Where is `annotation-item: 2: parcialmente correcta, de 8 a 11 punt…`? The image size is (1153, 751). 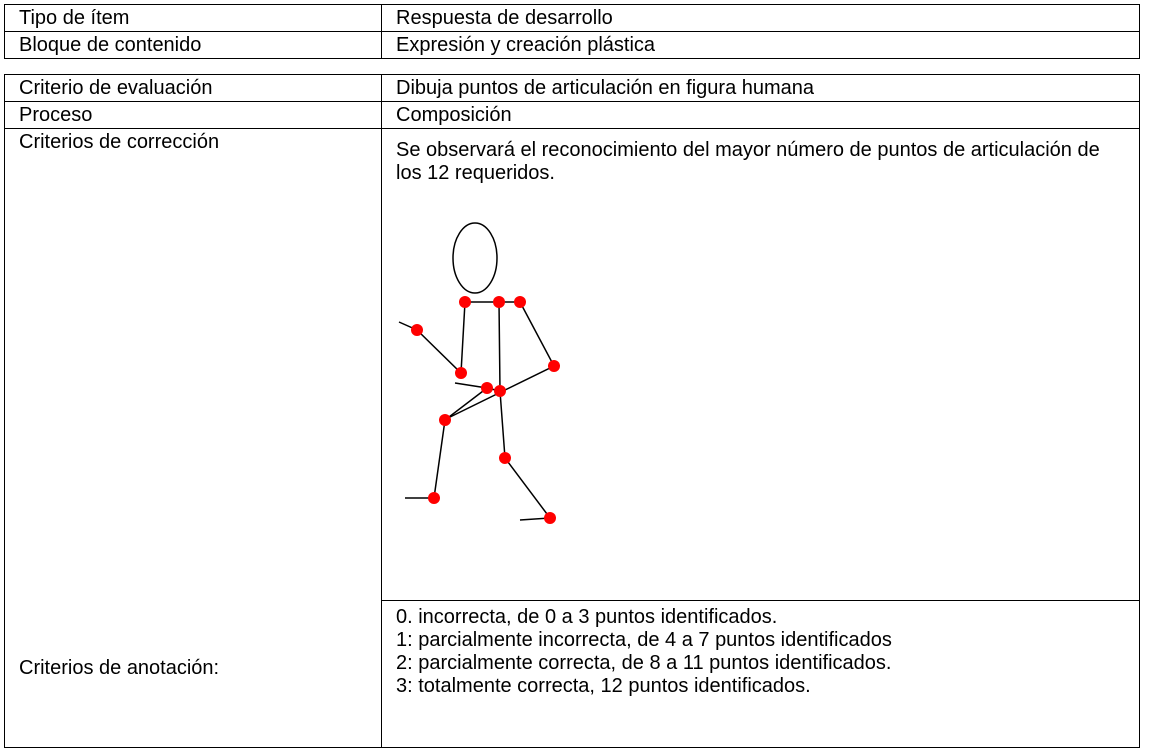
annotation-item: 2: parcialmente correcta, de 8 a 11 punt… is located at coordinates (644, 663).